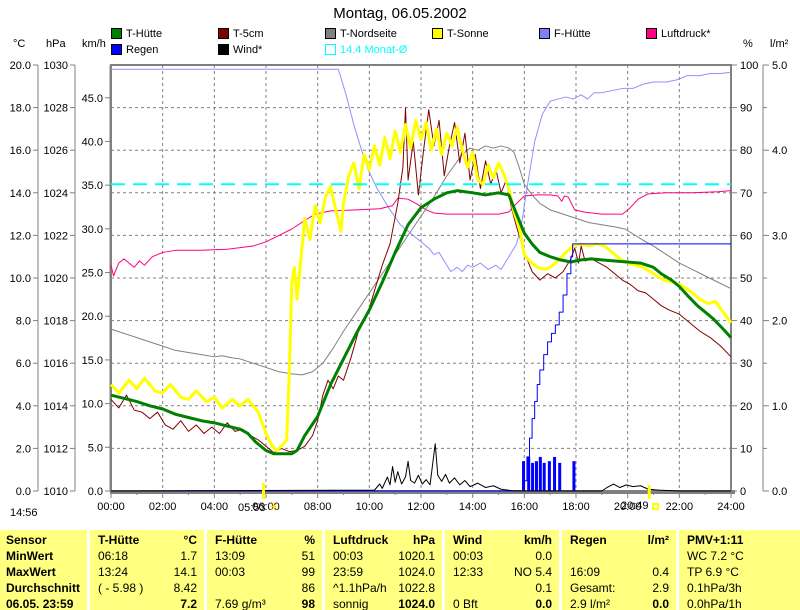 This screenshot has width=800, height=610. Describe the element at coordinates (31, 572) in the screenshot. I see `table-row-label: MaxWert` at that location.